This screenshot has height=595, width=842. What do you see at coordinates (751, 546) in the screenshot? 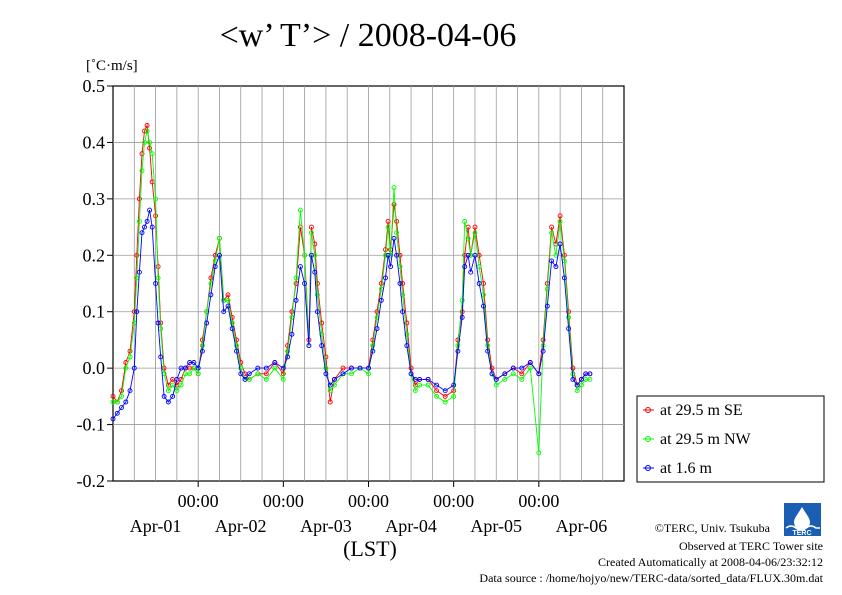
I see `footer-observed: Observed at TERC Tower site` at bounding box center [751, 546].